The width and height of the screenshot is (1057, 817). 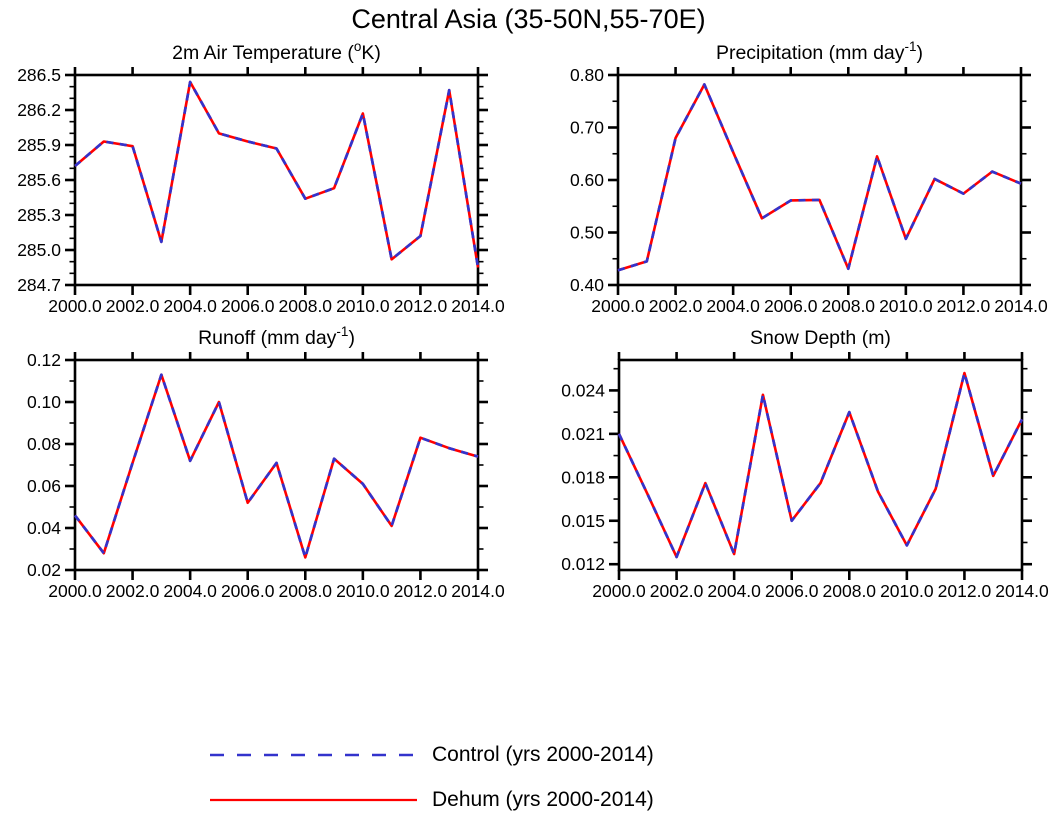 What do you see at coordinates (587, 75) in the screenshot?
I see `precipitation-ytick-label: 0.80` at bounding box center [587, 75].